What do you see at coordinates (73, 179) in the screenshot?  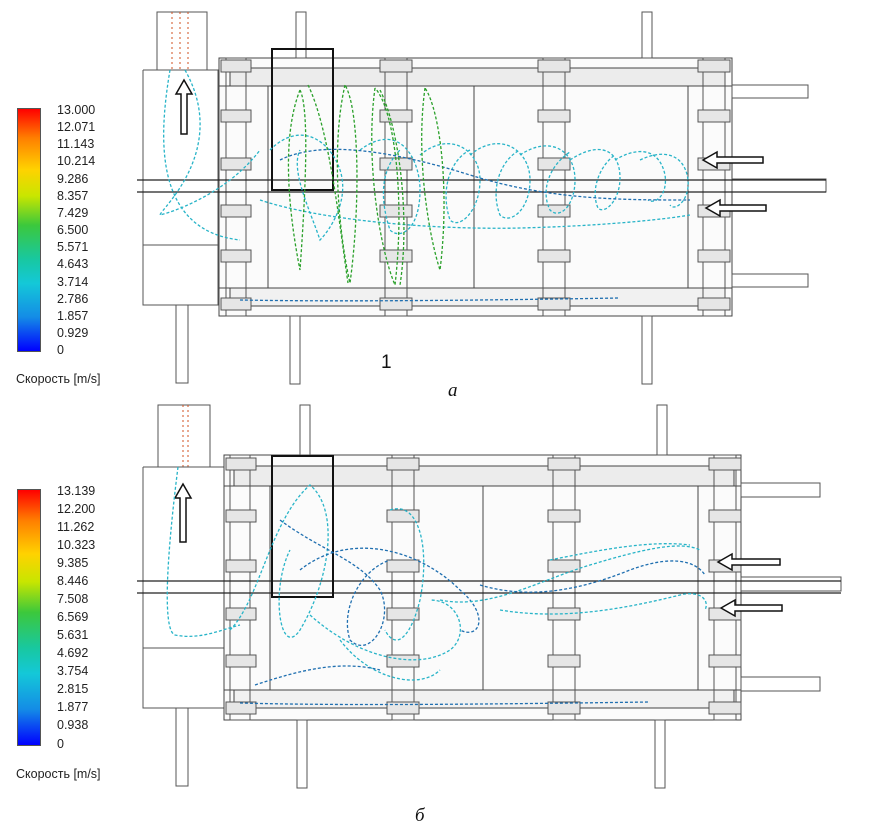 I see `colorbar-tick: 9.286` at bounding box center [73, 179].